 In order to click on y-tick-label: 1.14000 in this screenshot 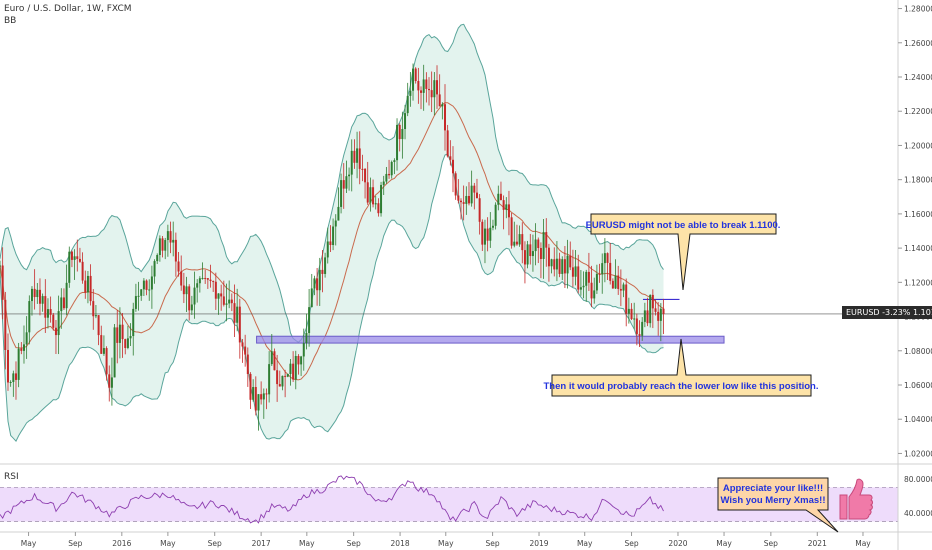, I will do `click(918, 248)`.